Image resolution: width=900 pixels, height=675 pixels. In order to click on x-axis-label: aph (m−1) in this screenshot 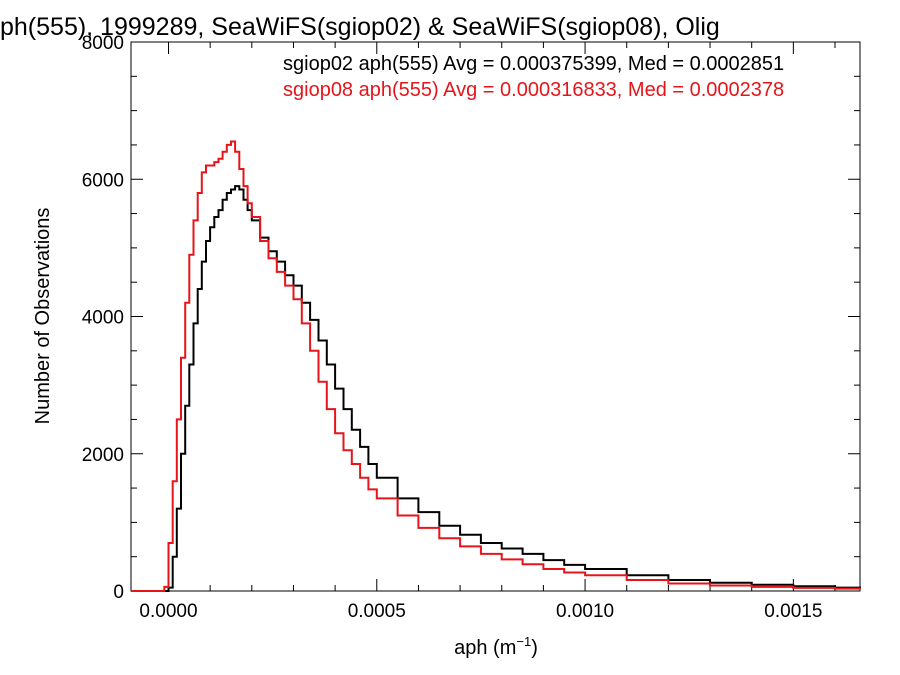, I will do `click(496, 646)`.